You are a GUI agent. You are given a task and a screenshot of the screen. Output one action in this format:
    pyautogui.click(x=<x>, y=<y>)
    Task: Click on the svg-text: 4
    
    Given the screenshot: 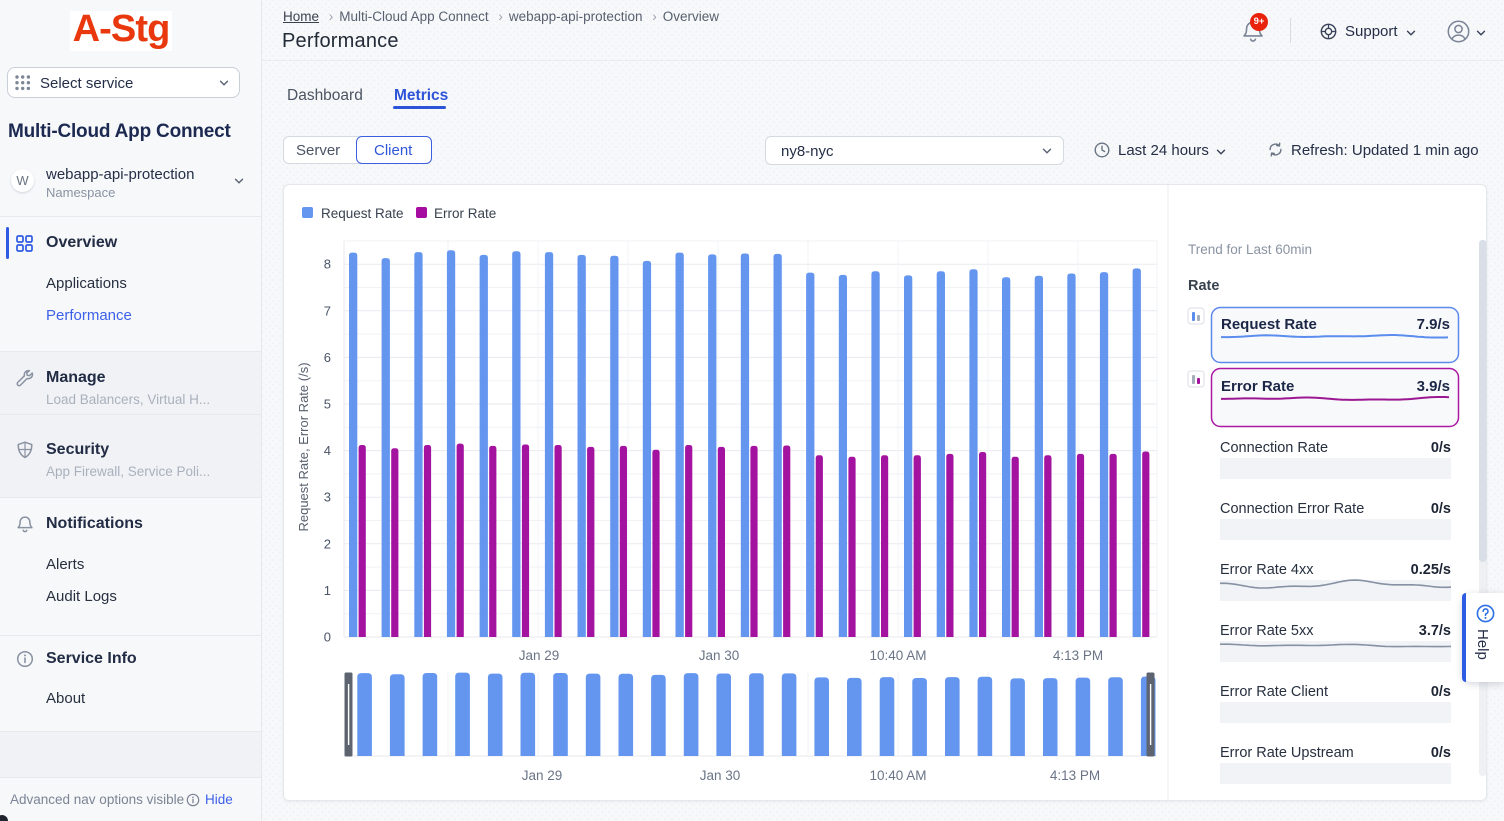 What is the action you would take?
    pyautogui.click(x=327, y=450)
    